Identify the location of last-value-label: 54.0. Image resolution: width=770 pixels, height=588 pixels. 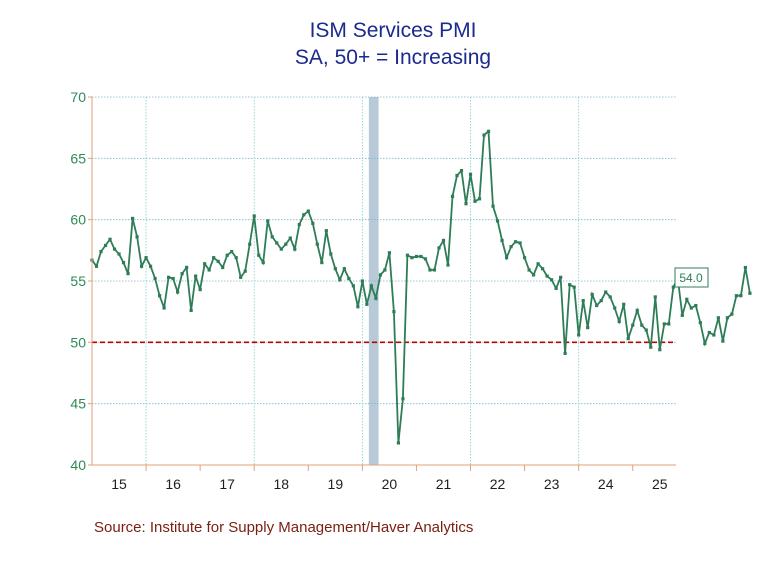
(691, 277).